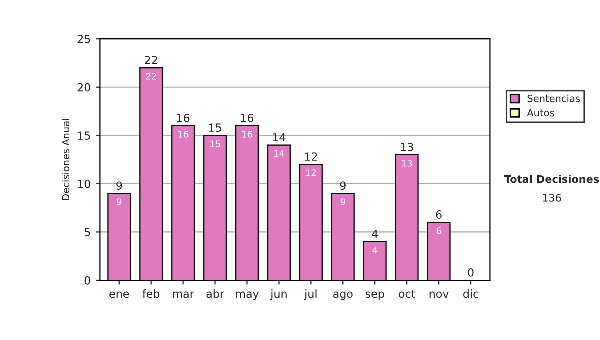 The height and width of the screenshot is (340, 600). Describe the element at coordinates (215, 128) in the screenshot. I see `total-label: 15` at that location.